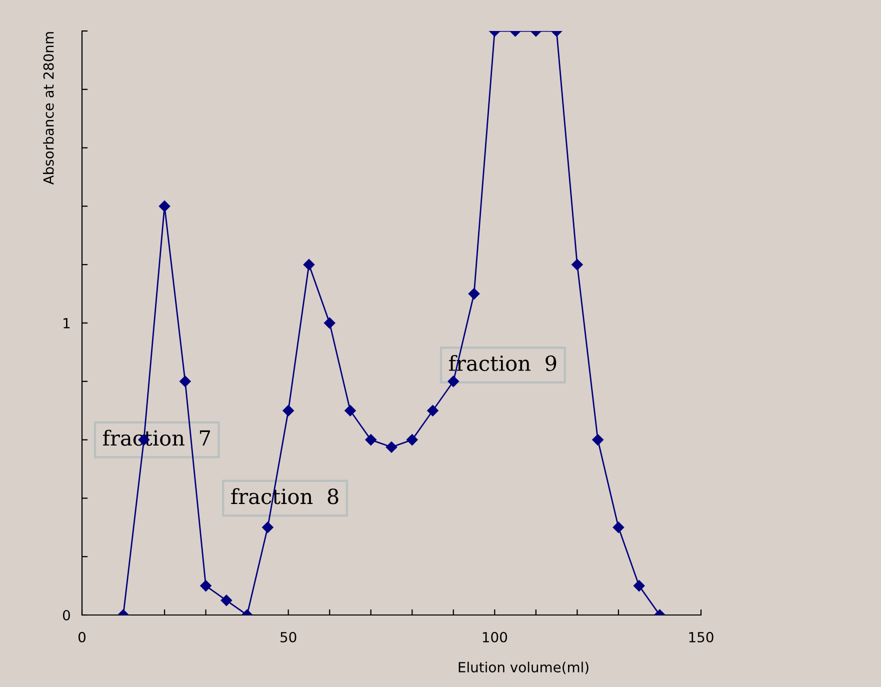 The image size is (881, 687). Describe the element at coordinates (523, 668) in the screenshot. I see `x-axis-title: Elution volume(ml)` at that location.